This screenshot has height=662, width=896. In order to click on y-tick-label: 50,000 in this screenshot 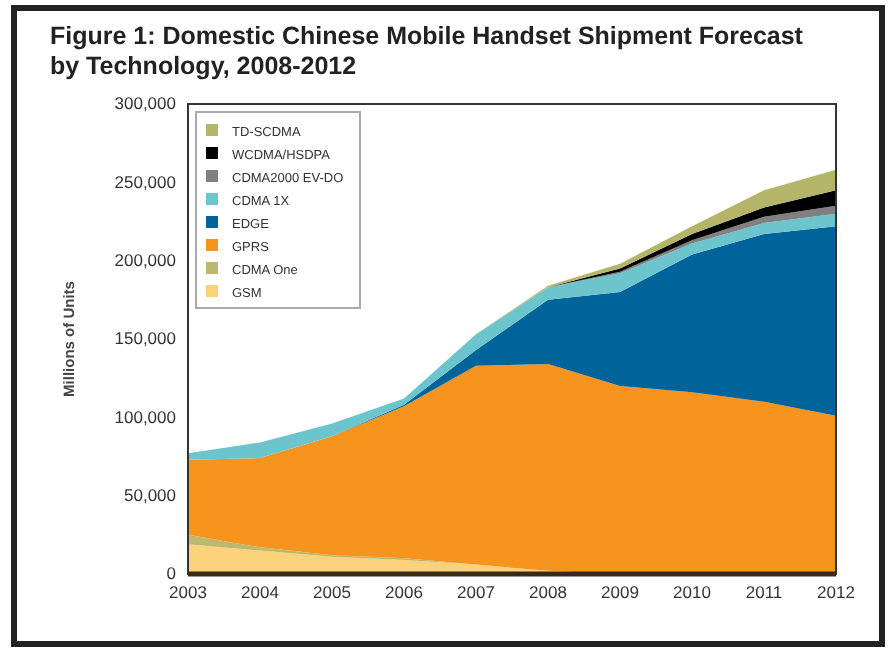, I will do `click(150, 495)`.